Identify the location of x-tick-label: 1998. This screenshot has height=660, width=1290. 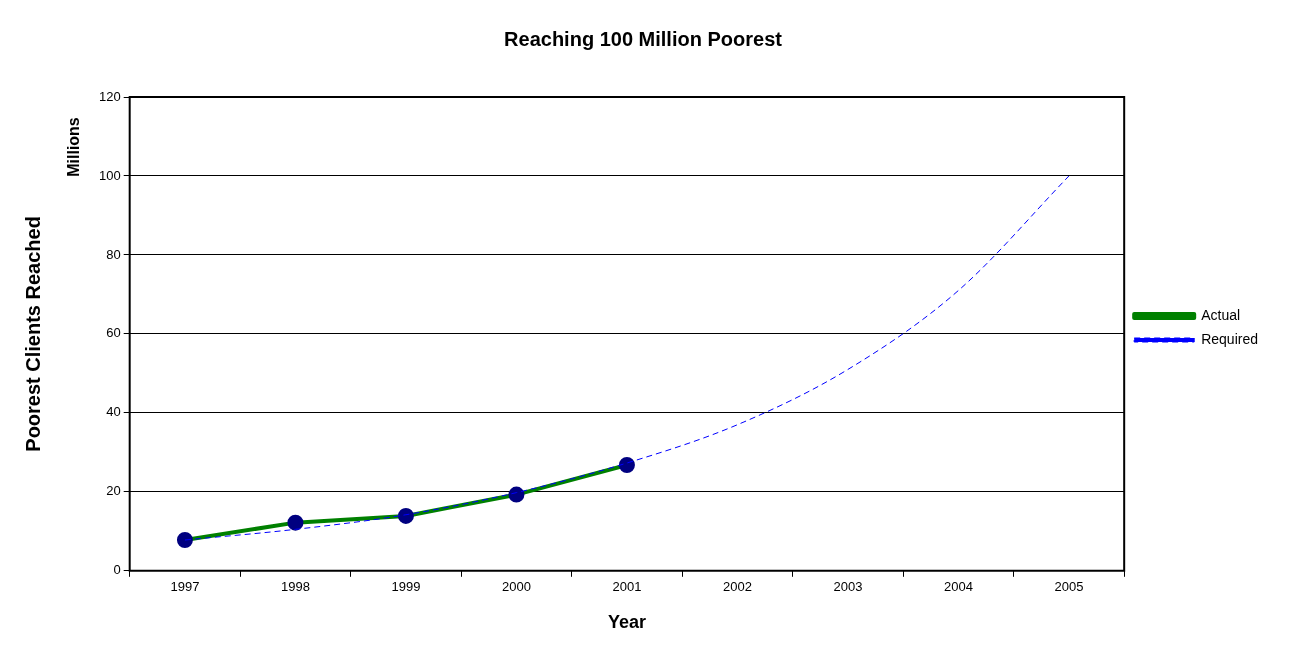
(295, 587).